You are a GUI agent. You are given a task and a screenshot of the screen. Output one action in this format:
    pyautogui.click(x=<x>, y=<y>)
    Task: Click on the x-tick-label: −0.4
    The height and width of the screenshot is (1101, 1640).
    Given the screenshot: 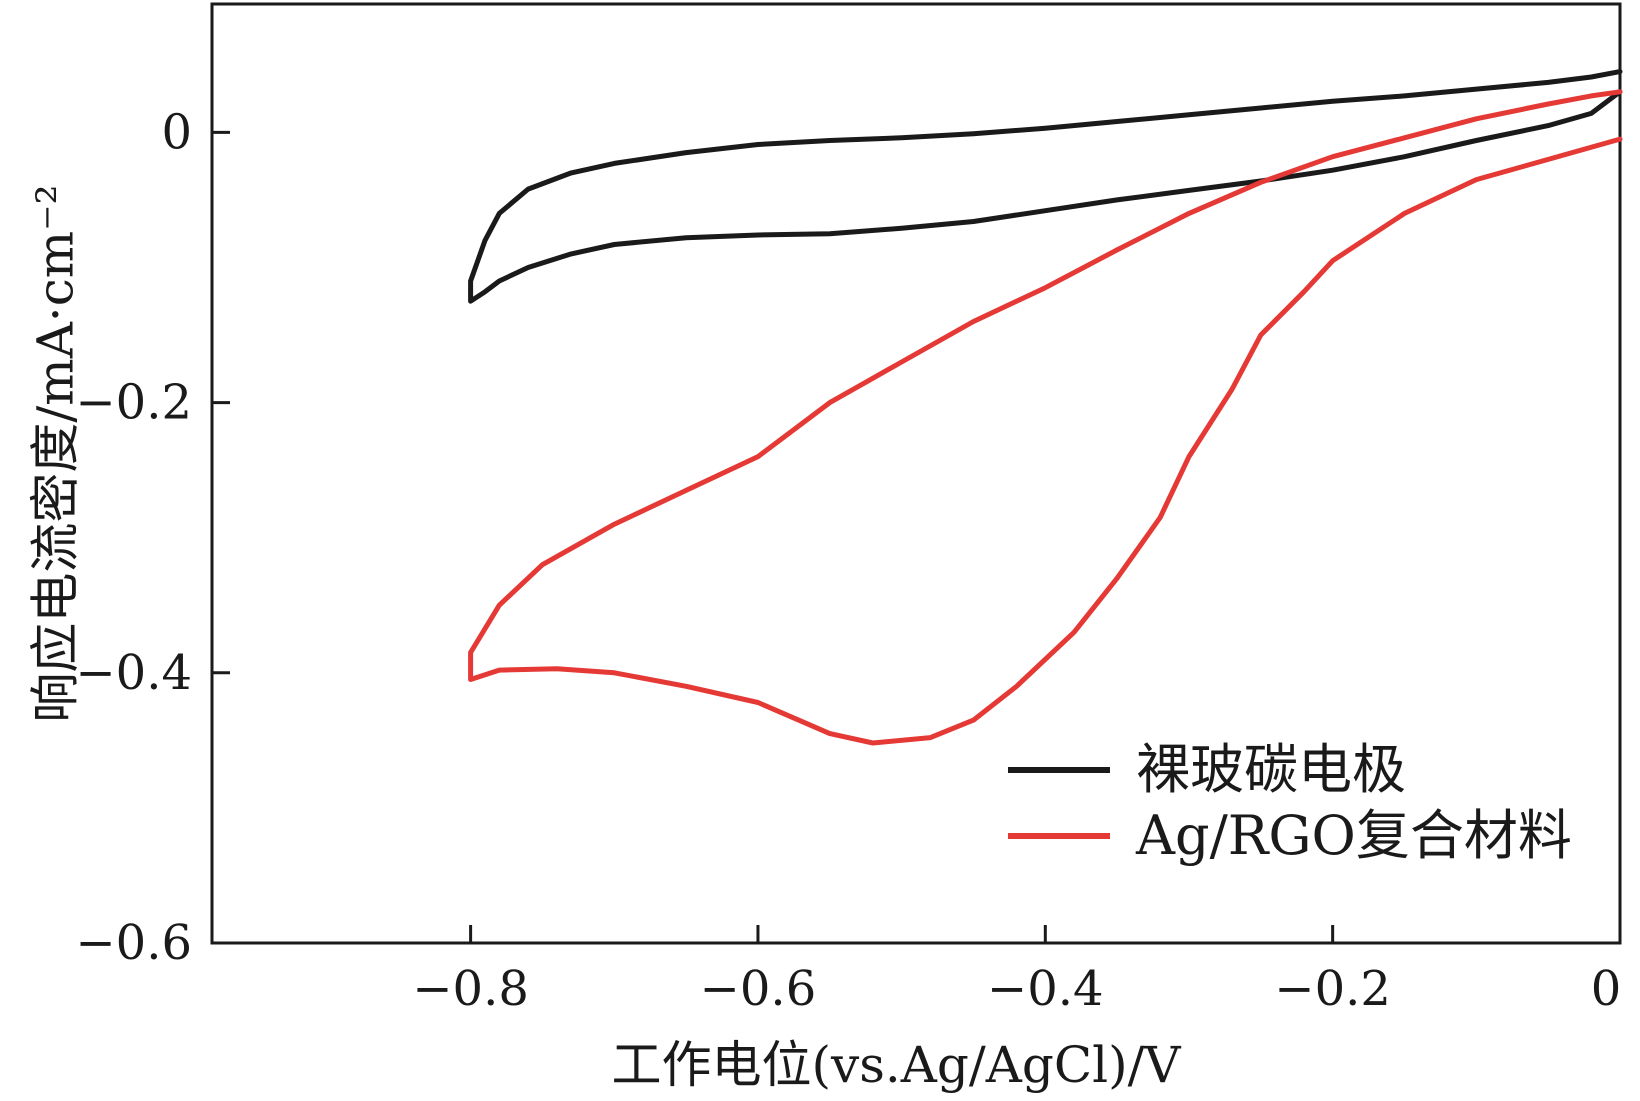 What is the action you would take?
    pyautogui.click(x=1045, y=989)
    